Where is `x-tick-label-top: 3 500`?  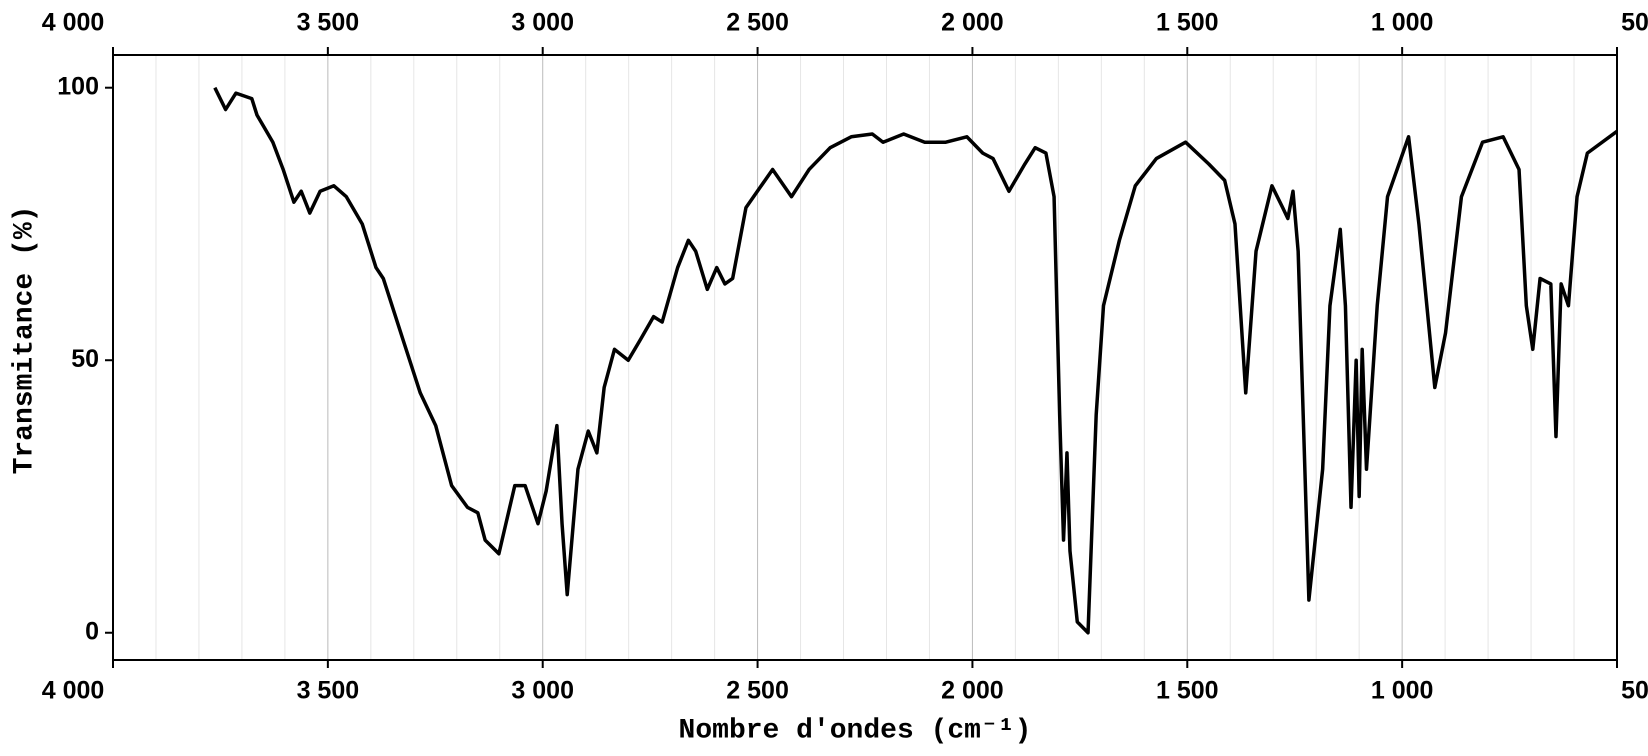 x-tick-label-top: 3 500 is located at coordinates (328, 23).